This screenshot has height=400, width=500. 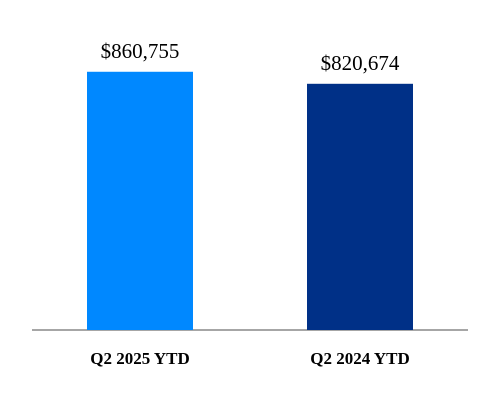 What do you see at coordinates (140, 51) in the screenshot?
I see `value-label-0: $860,755` at bounding box center [140, 51].